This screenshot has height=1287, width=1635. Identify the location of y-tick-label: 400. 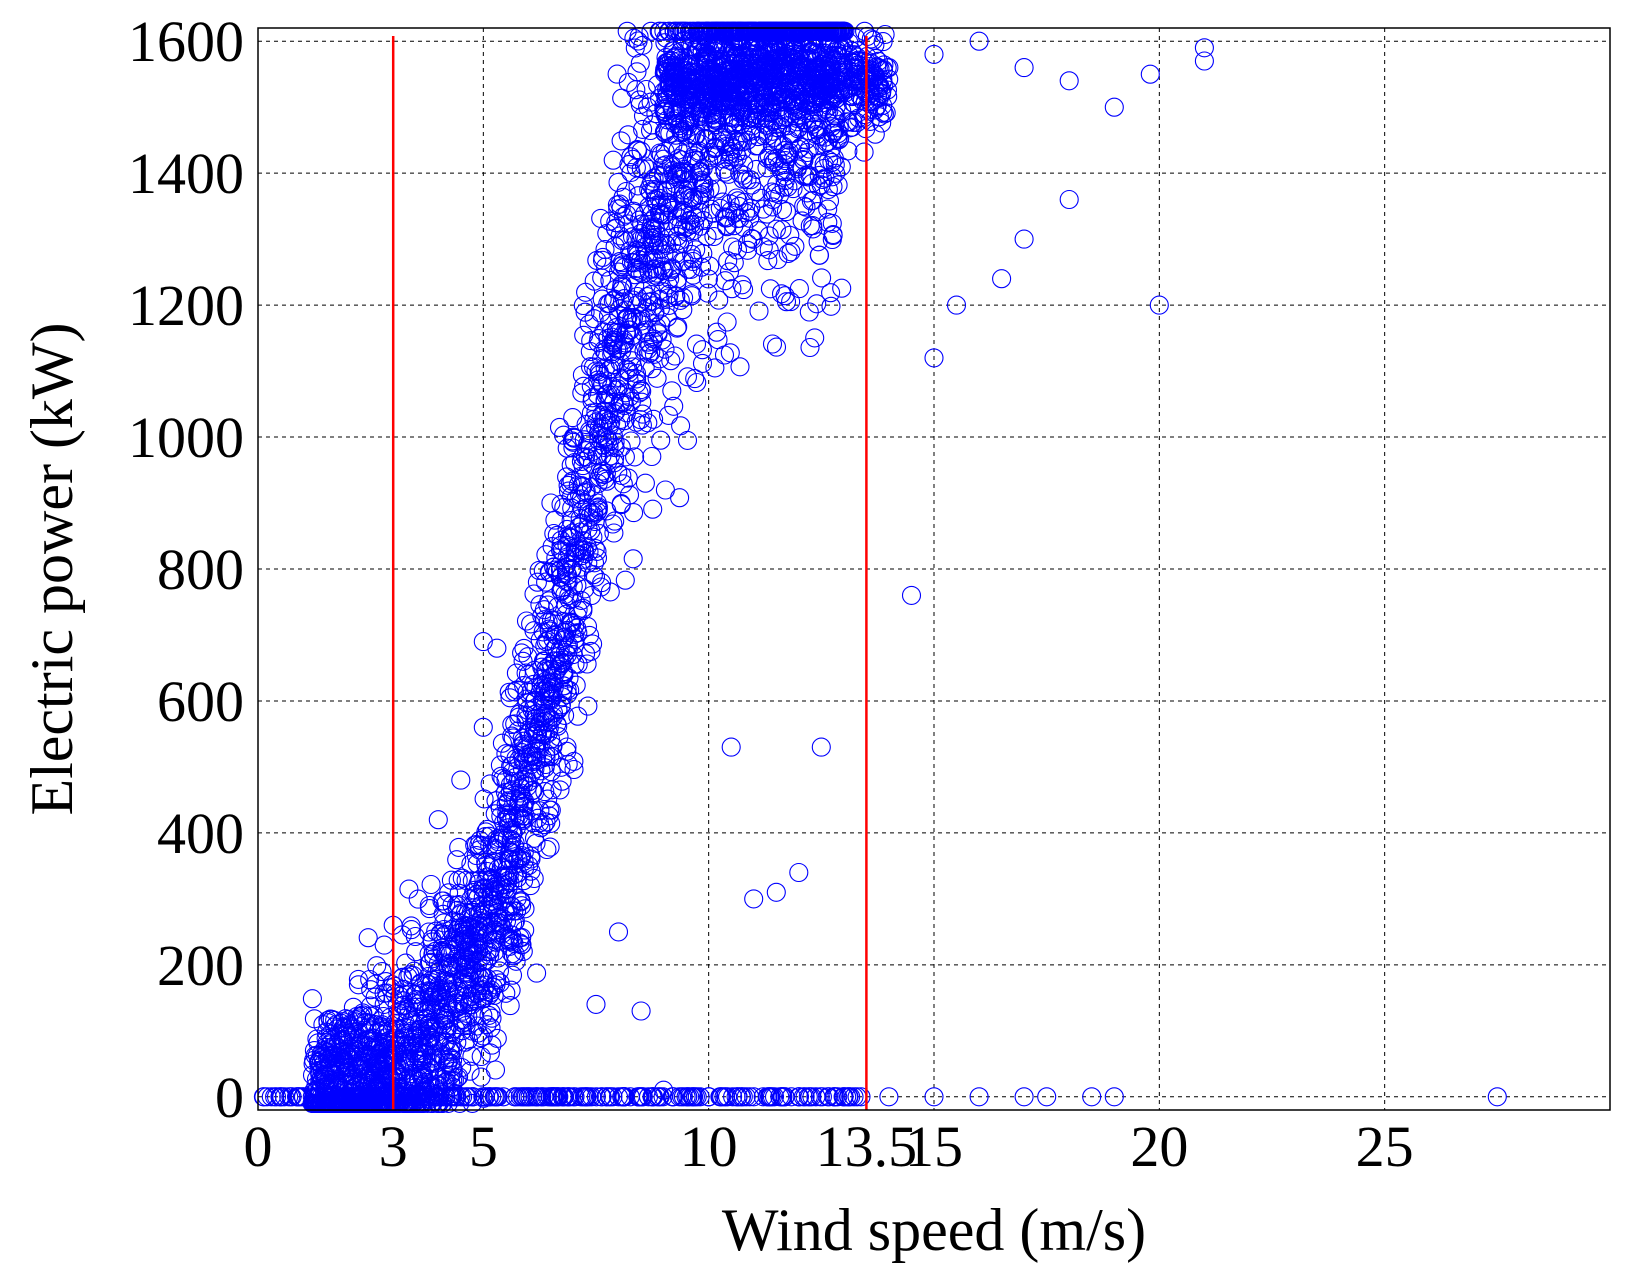
(200, 833).